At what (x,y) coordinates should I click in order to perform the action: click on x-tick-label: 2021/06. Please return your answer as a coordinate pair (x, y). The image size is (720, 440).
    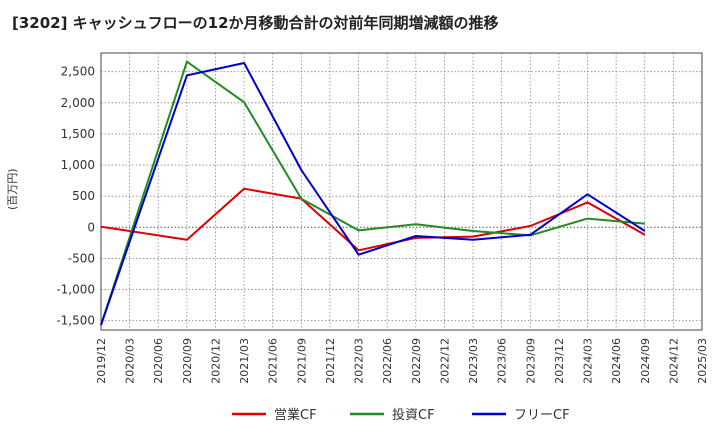
    Looking at the image, I should click on (273, 361).